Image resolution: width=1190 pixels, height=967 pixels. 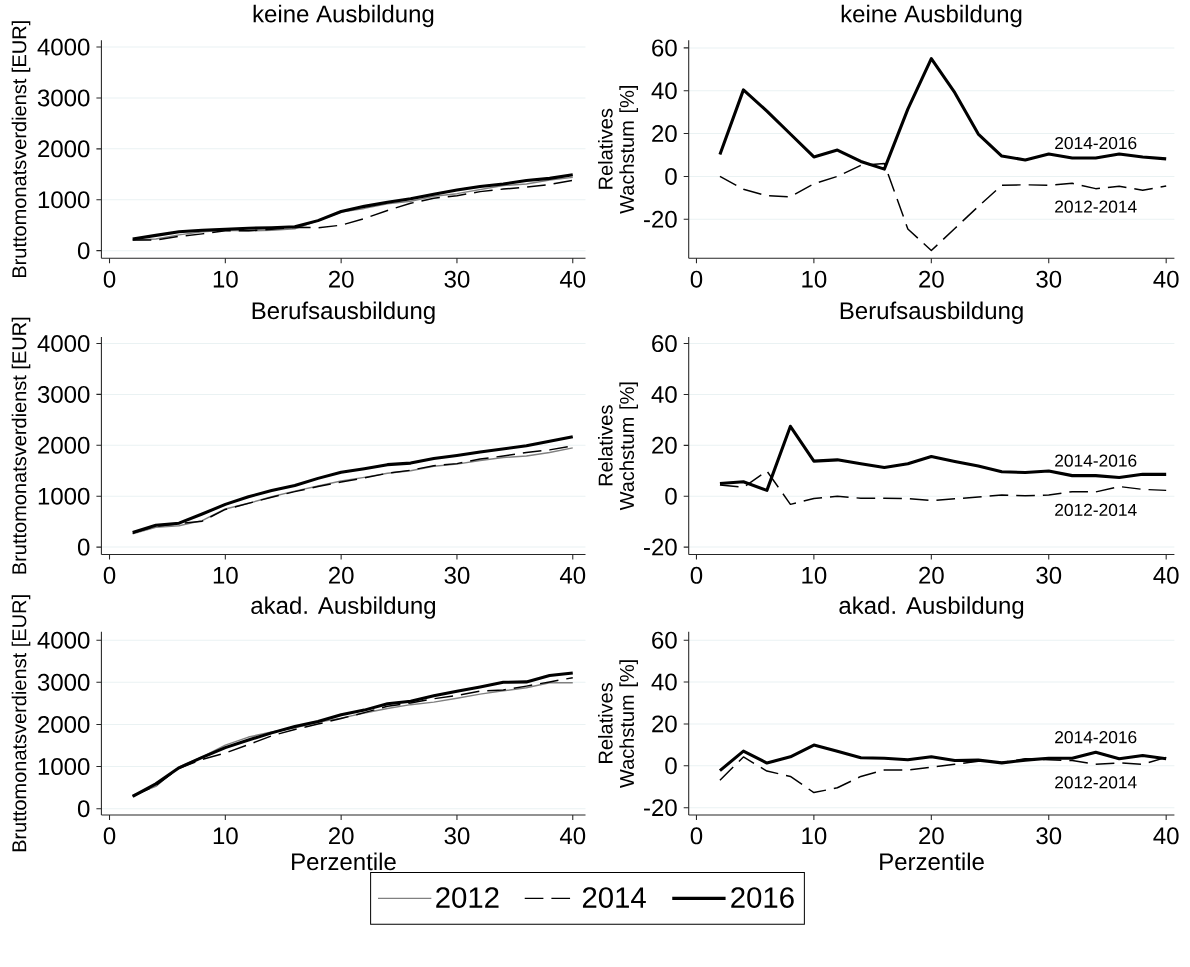 What do you see at coordinates (762, 897) in the screenshot?
I see `legend-label: 2016` at bounding box center [762, 897].